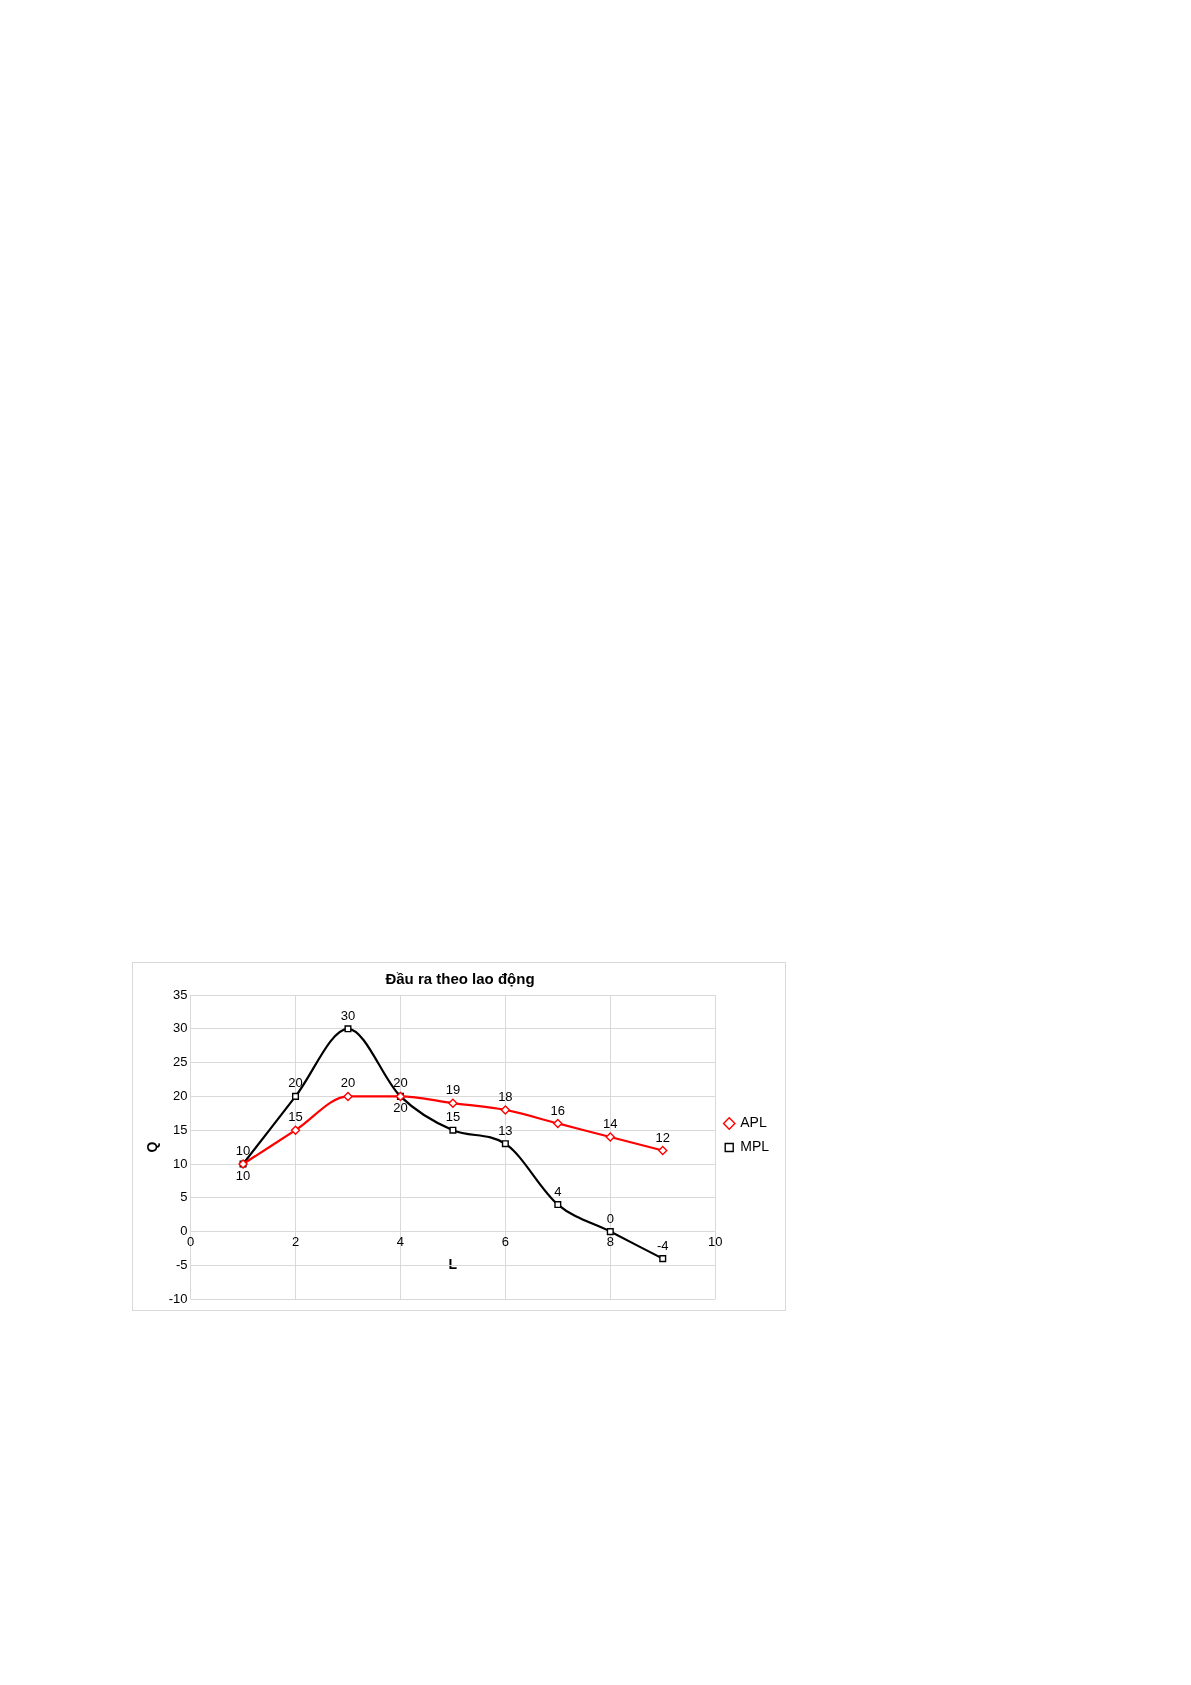 Image resolution: width=1191 pixels, height=1685 pixels. What do you see at coordinates (348, 1015) in the screenshot?
I see `data-label: 30` at bounding box center [348, 1015].